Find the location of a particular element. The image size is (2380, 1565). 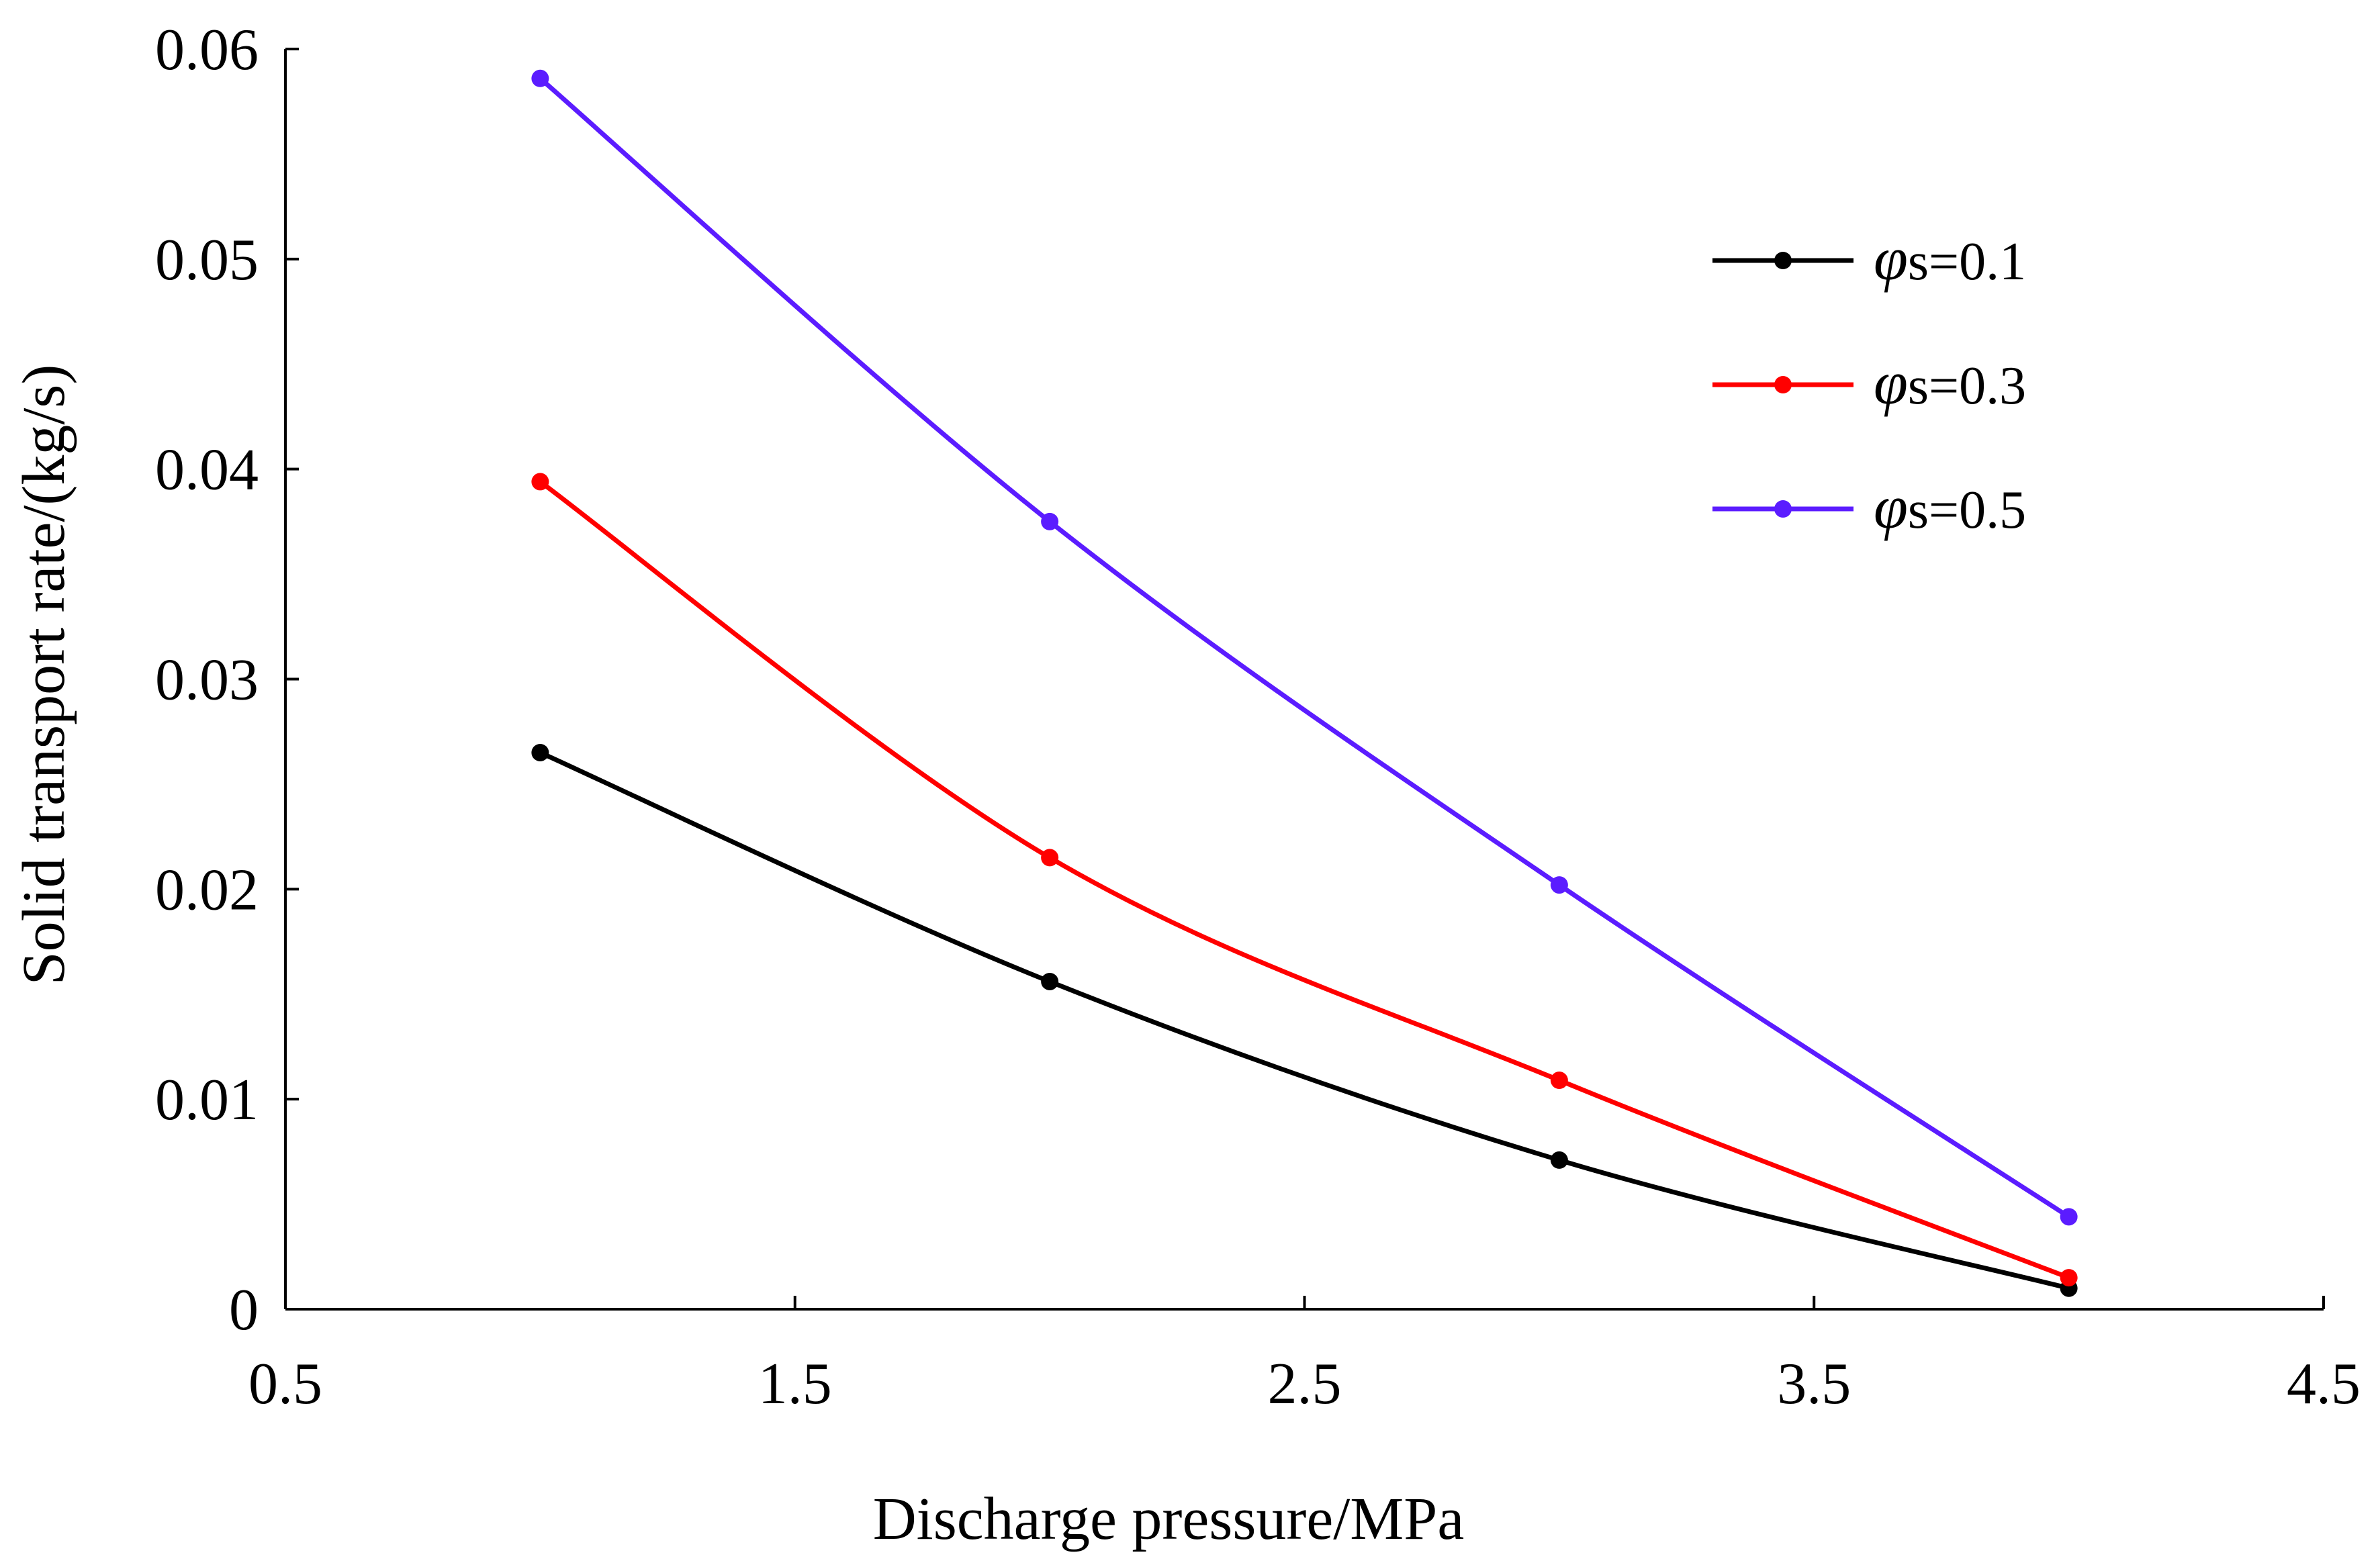

y-tick-label: 0.01 is located at coordinates (207, 1100).